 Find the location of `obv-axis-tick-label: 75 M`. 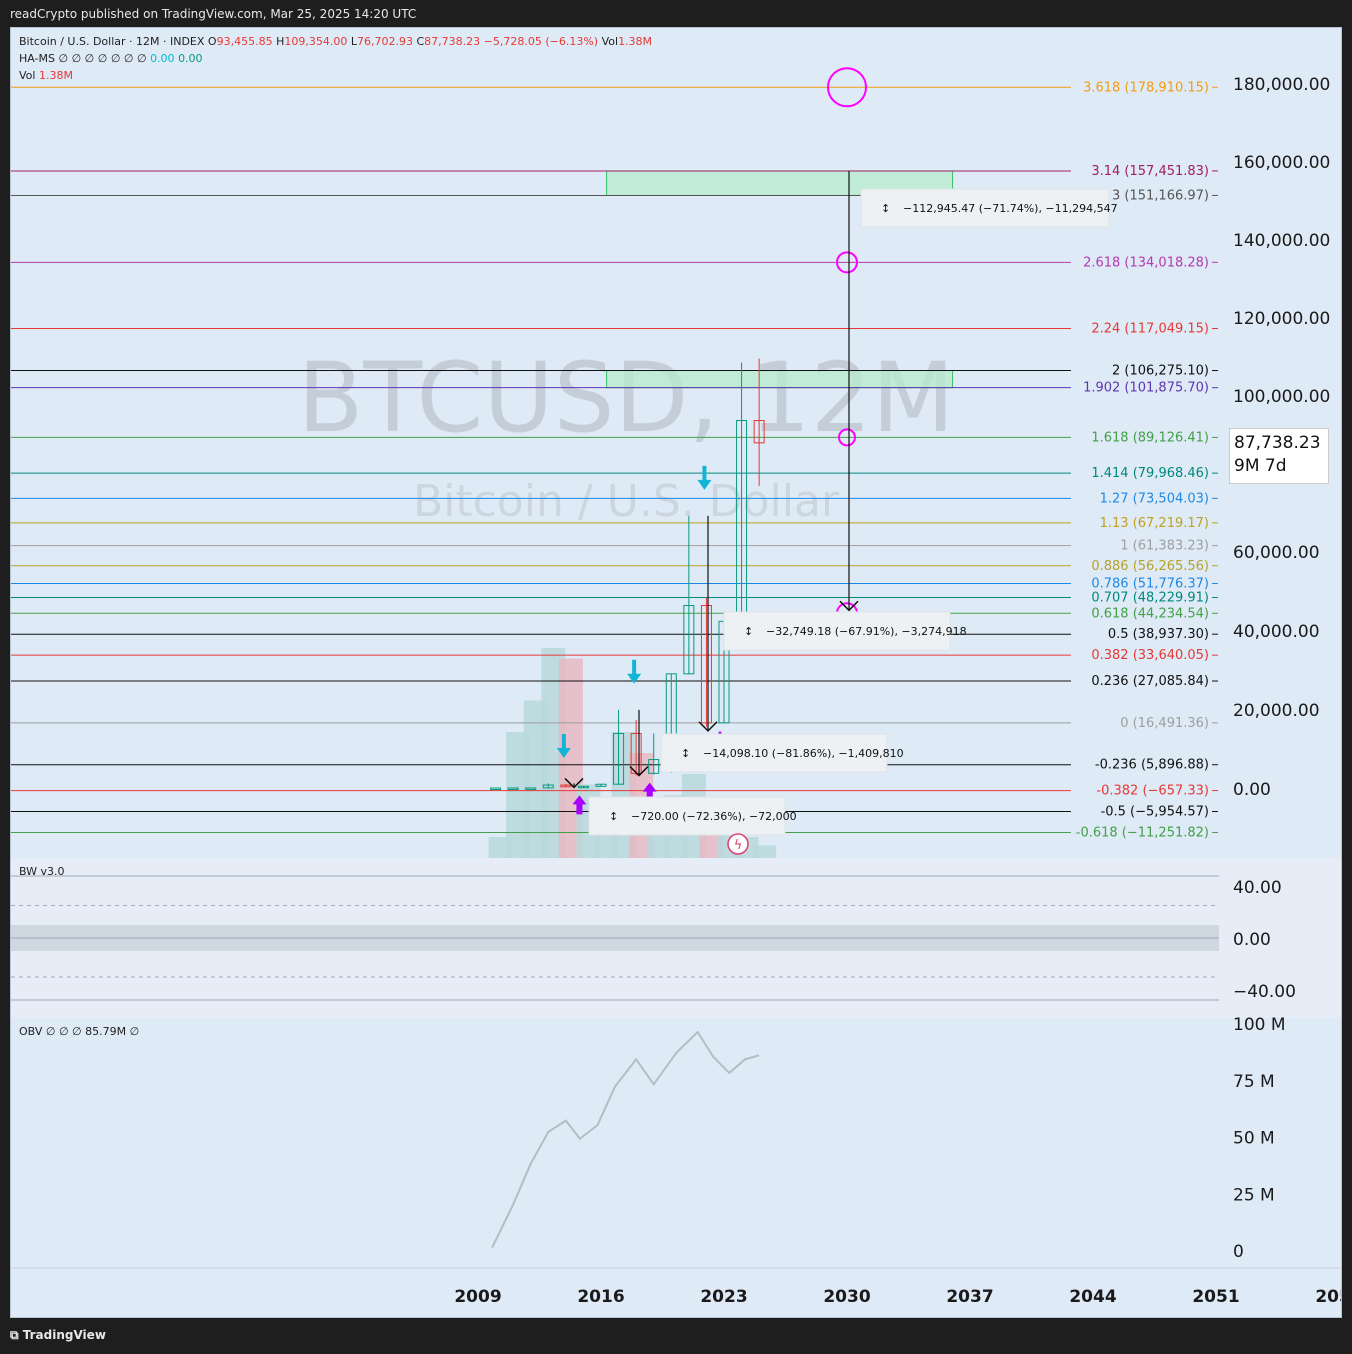

obv-axis-tick-label: 75 M is located at coordinates (1254, 1082).